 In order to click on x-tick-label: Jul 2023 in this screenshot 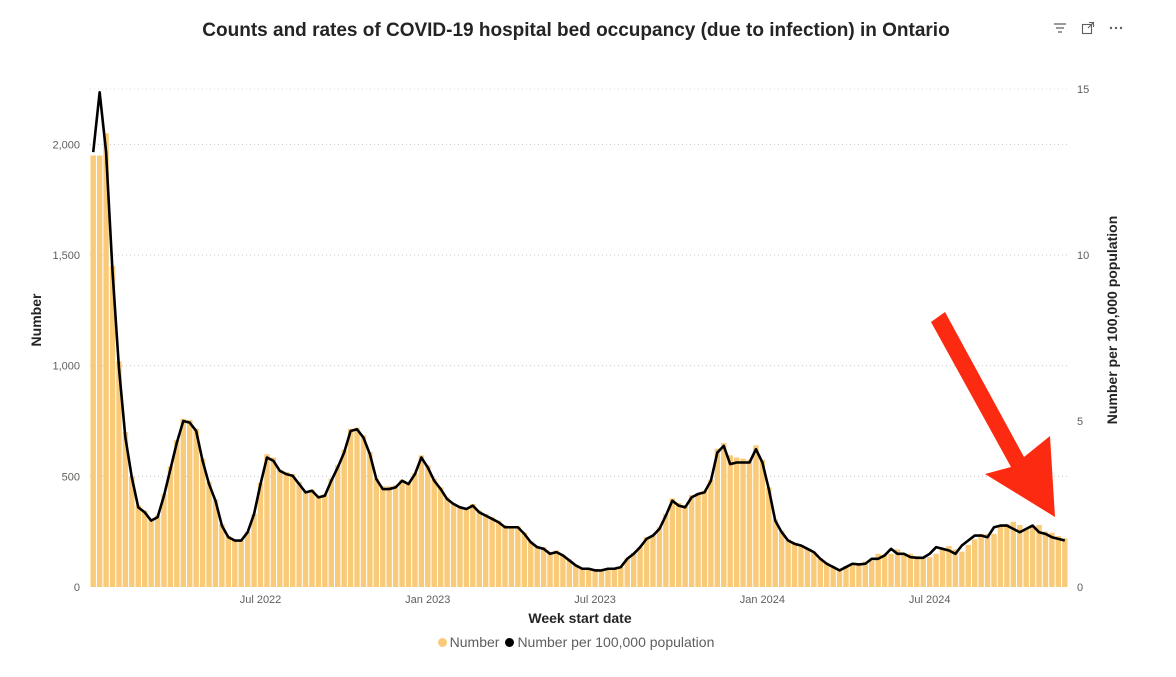, I will do `click(595, 600)`.